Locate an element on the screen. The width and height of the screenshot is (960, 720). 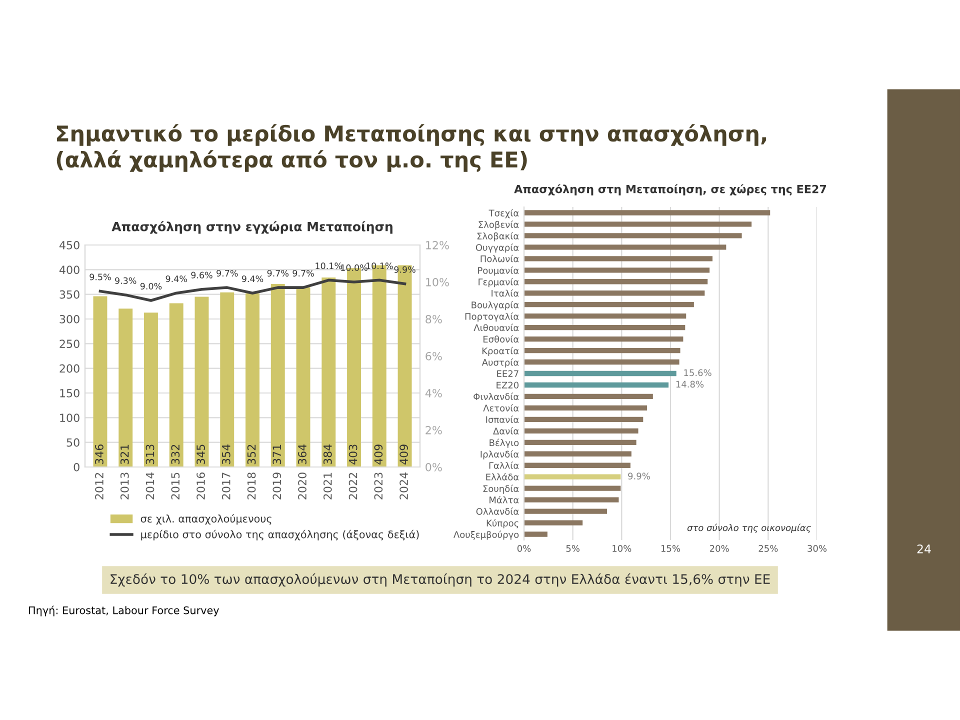
y-tick-label: Ελλάδα is located at coordinates (502, 476).